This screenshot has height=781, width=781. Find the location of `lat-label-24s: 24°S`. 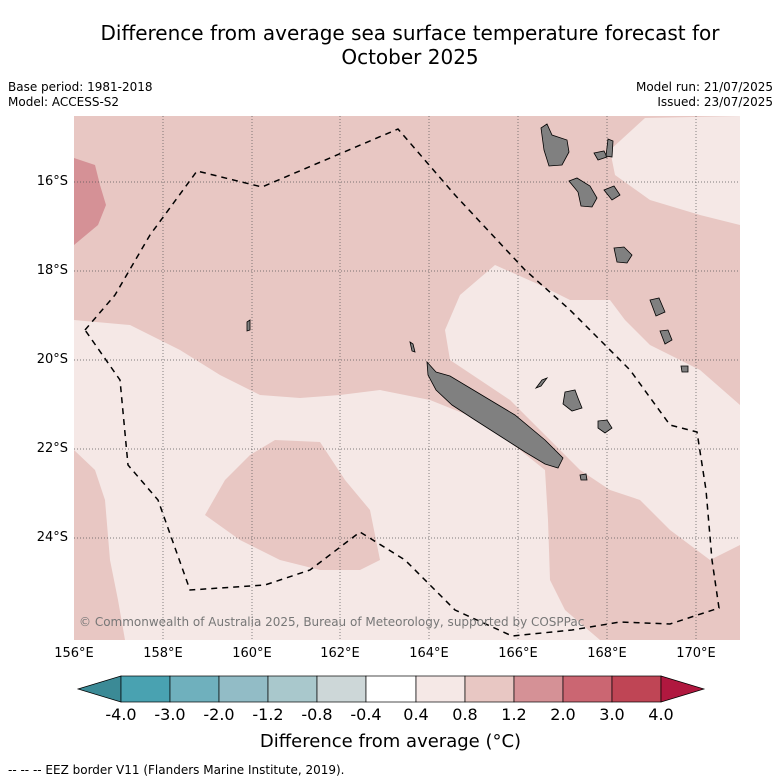

lat-label-24s: 24°S is located at coordinates (52, 537).